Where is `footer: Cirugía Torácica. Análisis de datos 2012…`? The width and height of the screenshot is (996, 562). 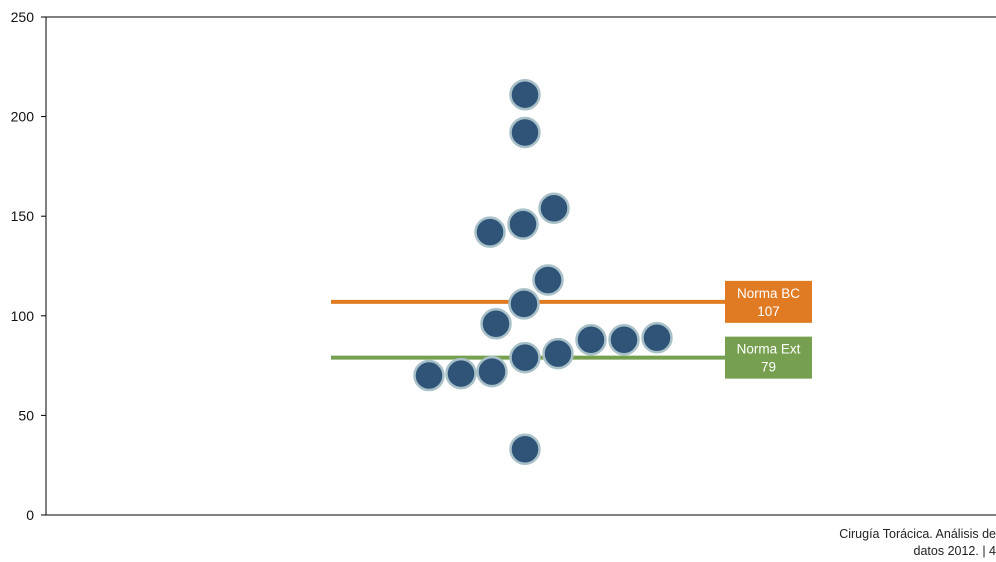 footer: Cirugía Torácica. Análisis de datos 2012… is located at coordinates (896, 543).